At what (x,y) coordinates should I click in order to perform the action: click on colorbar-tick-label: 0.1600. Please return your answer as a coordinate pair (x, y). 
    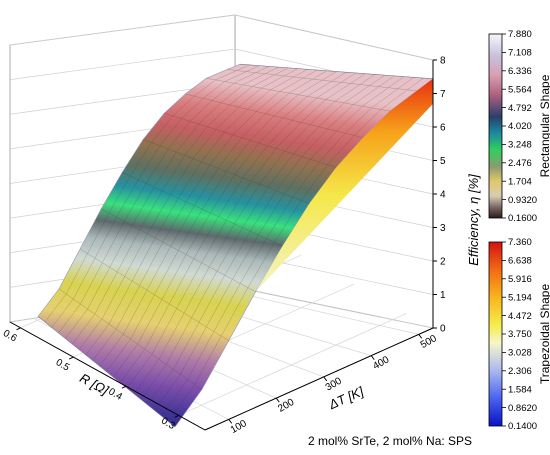
    Looking at the image, I should click on (522, 218).